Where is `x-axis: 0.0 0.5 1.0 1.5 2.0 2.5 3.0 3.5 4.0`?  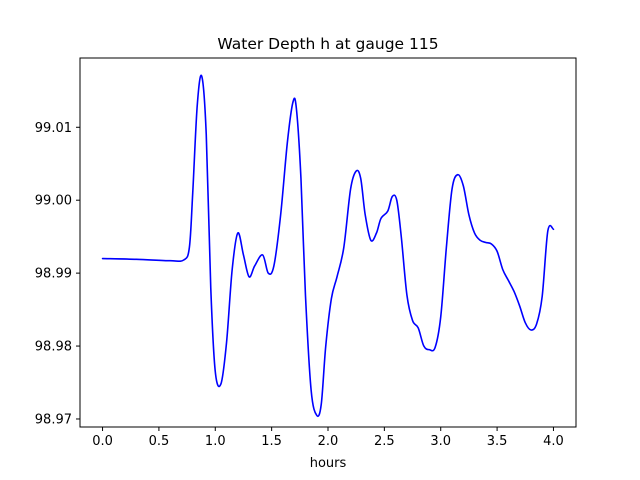
x-axis: 0.0 0.5 1.0 1.5 2.0 2.5 3.0 3.5 4.0 is located at coordinates (328, 438).